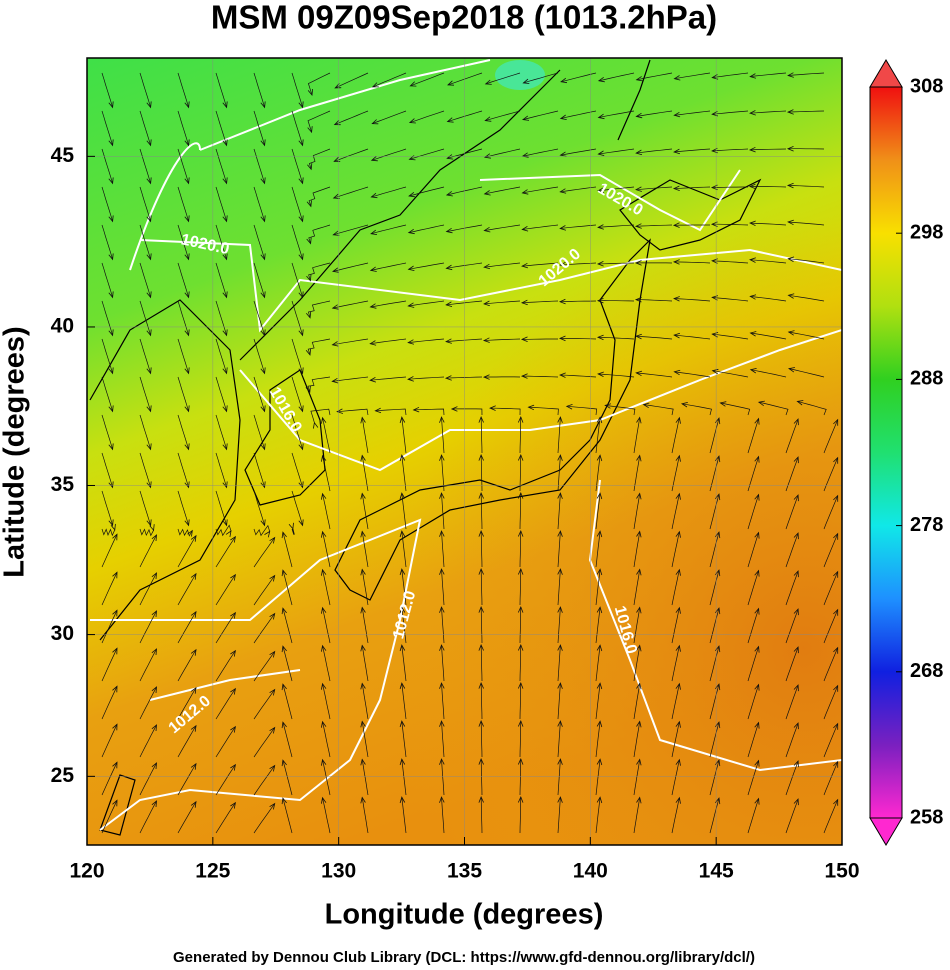 This screenshot has height=970, width=950. I want to click on y-tick-label: 45, so click(63, 155).